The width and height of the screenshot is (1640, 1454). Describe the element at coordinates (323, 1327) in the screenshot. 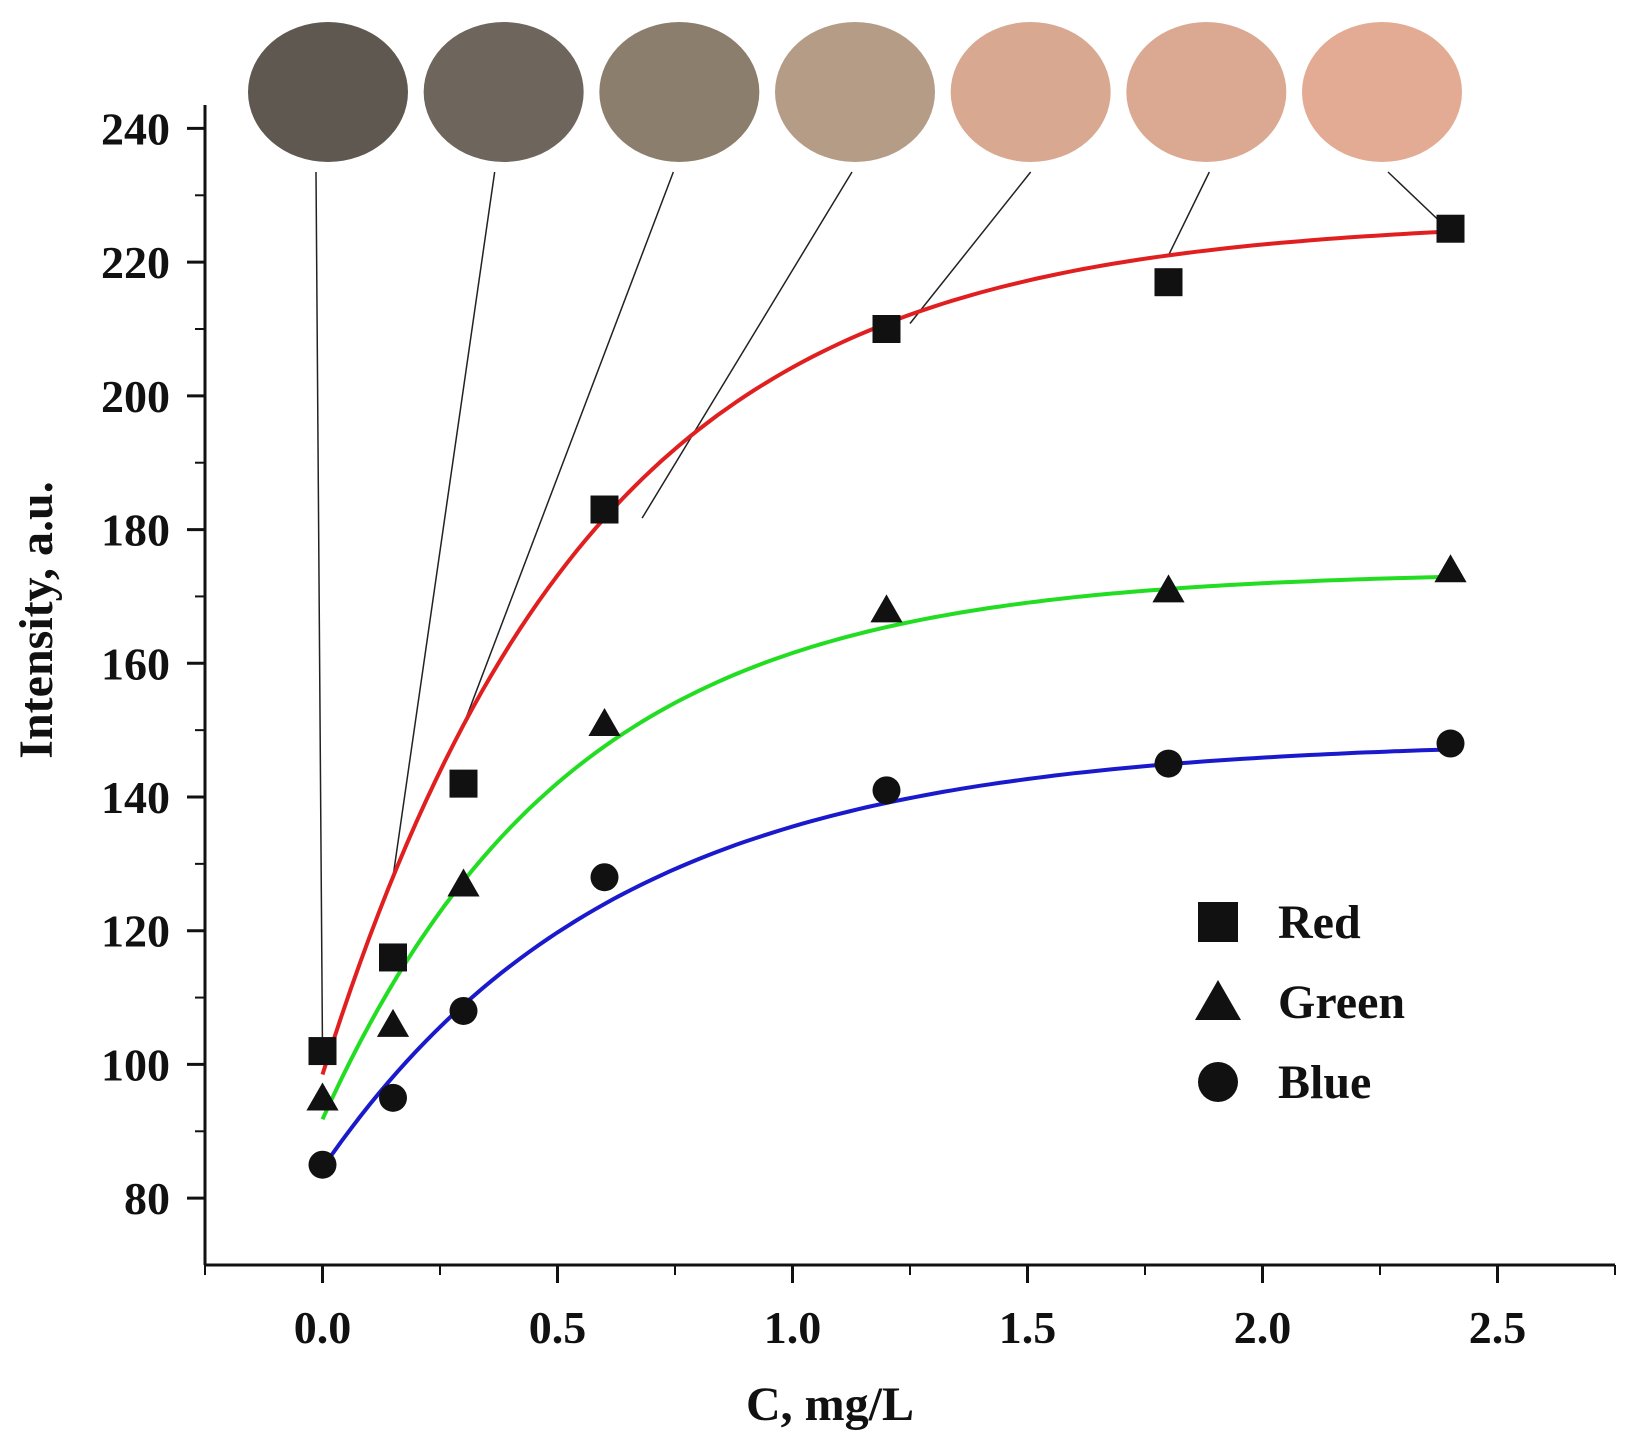

I see `x-tick-label: 0.0` at that location.